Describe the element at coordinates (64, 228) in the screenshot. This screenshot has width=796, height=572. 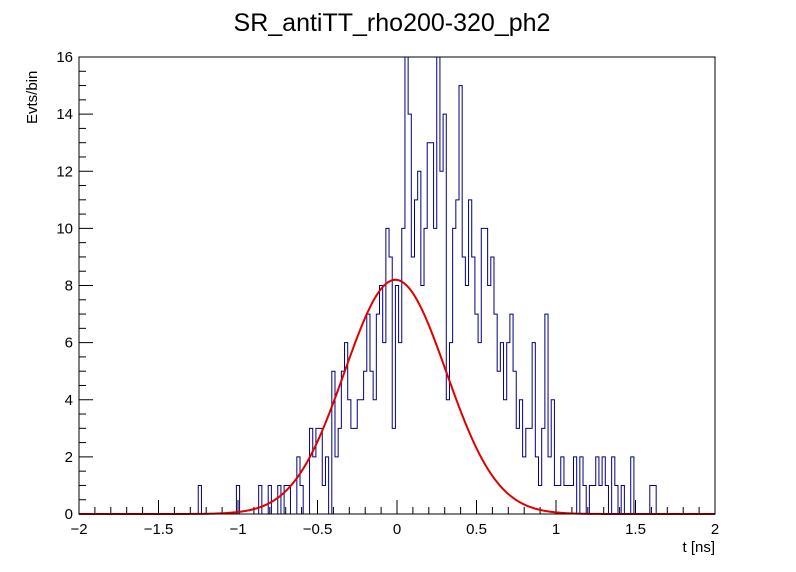
I see `y-tick-label: 10` at that location.